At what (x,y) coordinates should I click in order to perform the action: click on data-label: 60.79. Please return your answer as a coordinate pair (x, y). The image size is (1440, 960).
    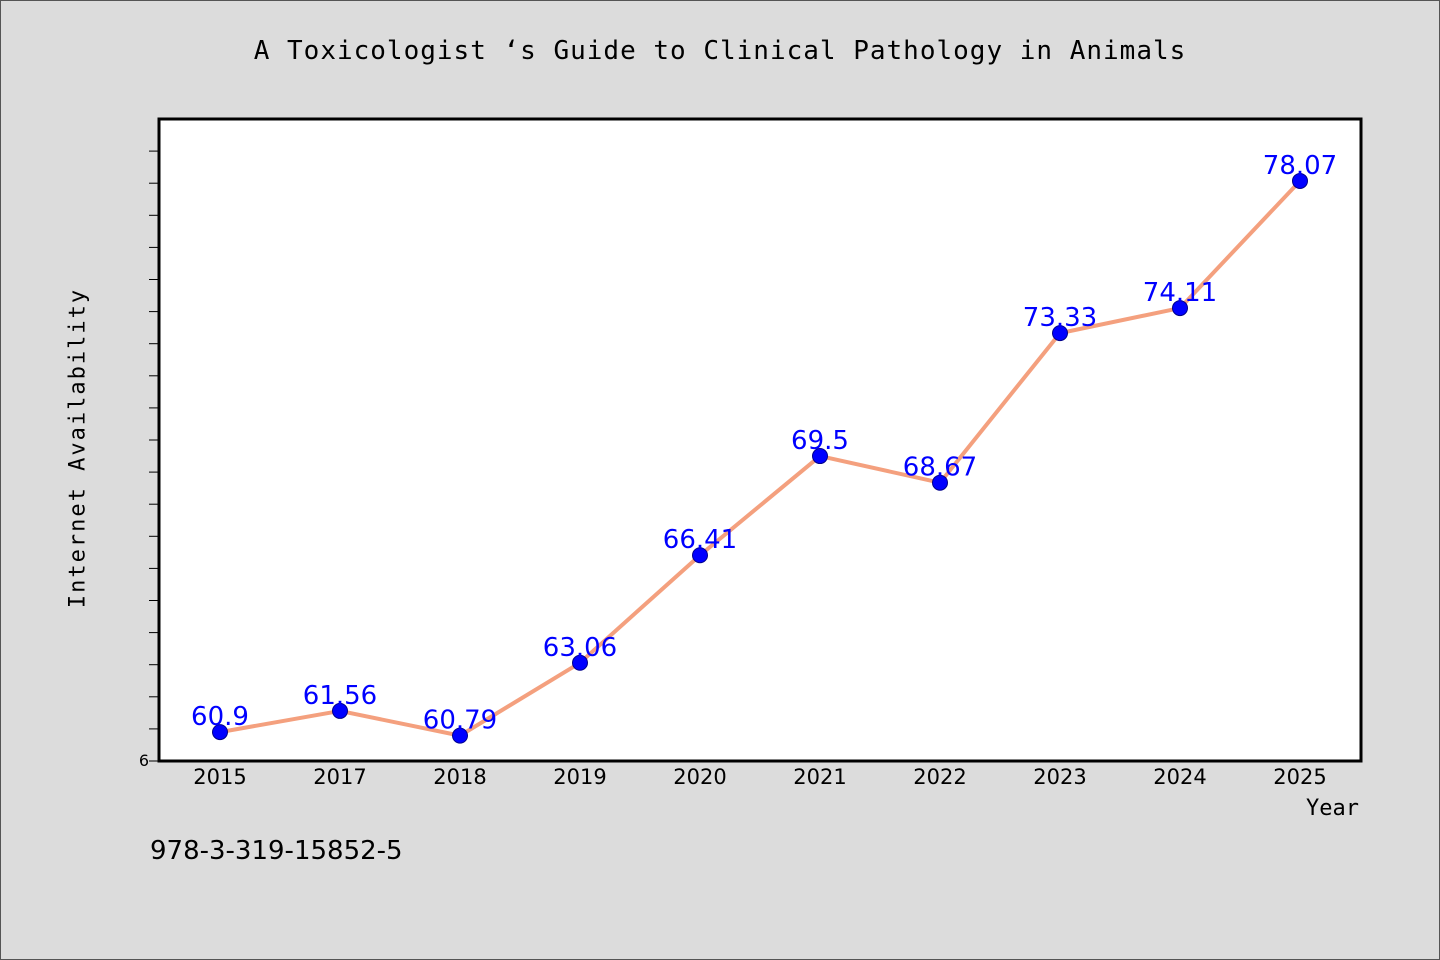
    Looking at the image, I should click on (460, 721).